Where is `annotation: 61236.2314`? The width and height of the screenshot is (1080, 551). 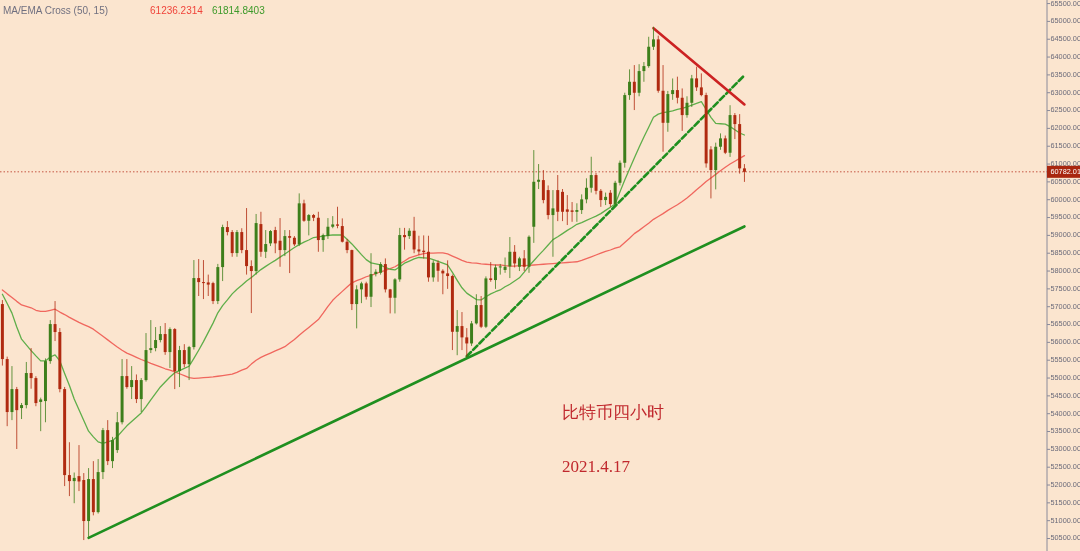 annotation: 61236.2314 is located at coordinates (177, 10).